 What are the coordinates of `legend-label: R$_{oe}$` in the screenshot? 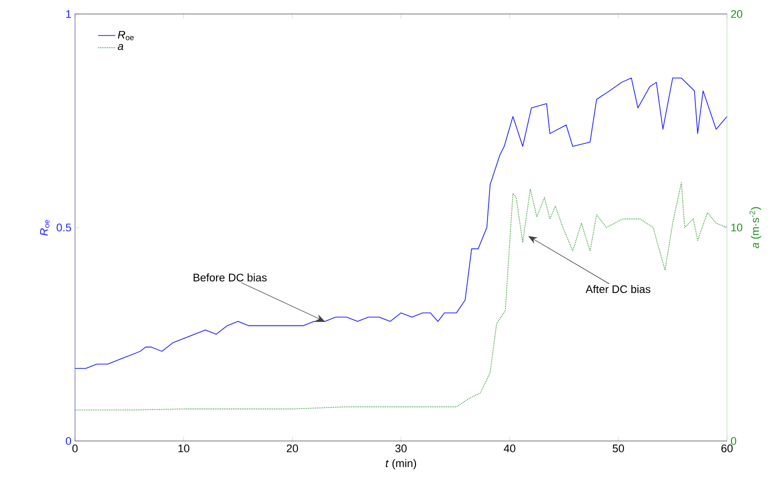 It's located at (126, 35).